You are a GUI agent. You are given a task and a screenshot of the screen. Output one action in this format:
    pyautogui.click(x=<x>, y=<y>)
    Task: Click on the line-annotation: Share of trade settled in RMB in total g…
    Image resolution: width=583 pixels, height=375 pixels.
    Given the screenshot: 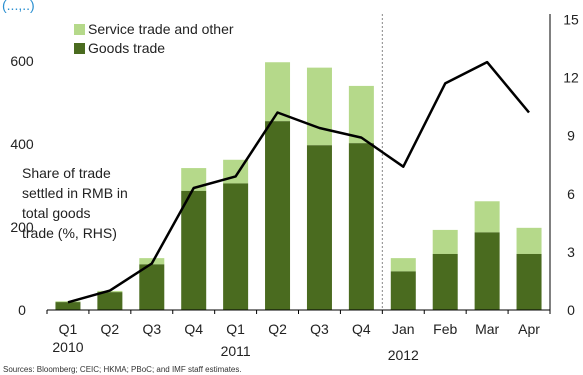 What is the action you would take?
    pyautogui.click(x=75, y=203)
    